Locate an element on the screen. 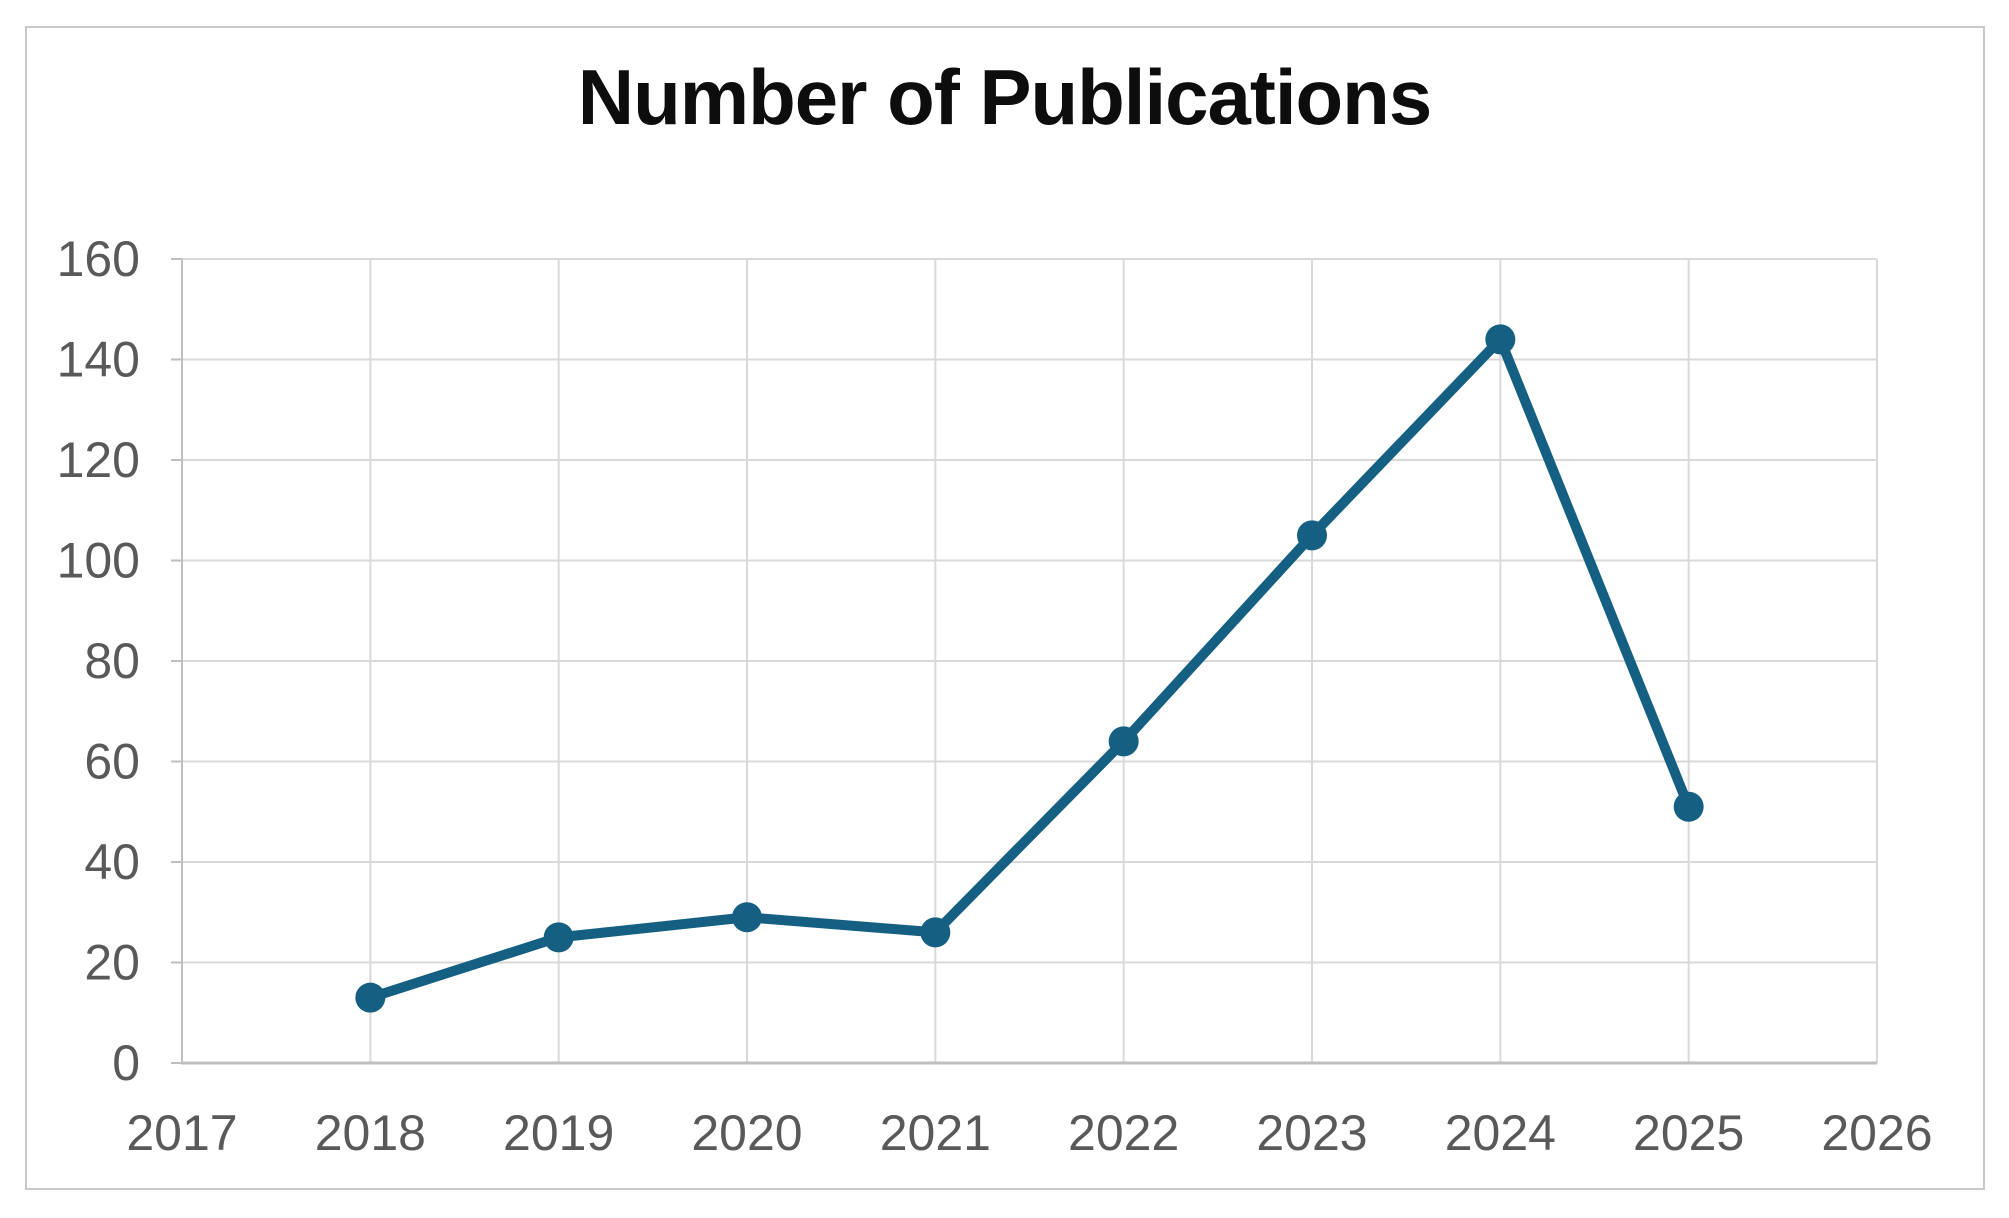  x-axis-label: 2021 is located at coordinates (935, 1133).